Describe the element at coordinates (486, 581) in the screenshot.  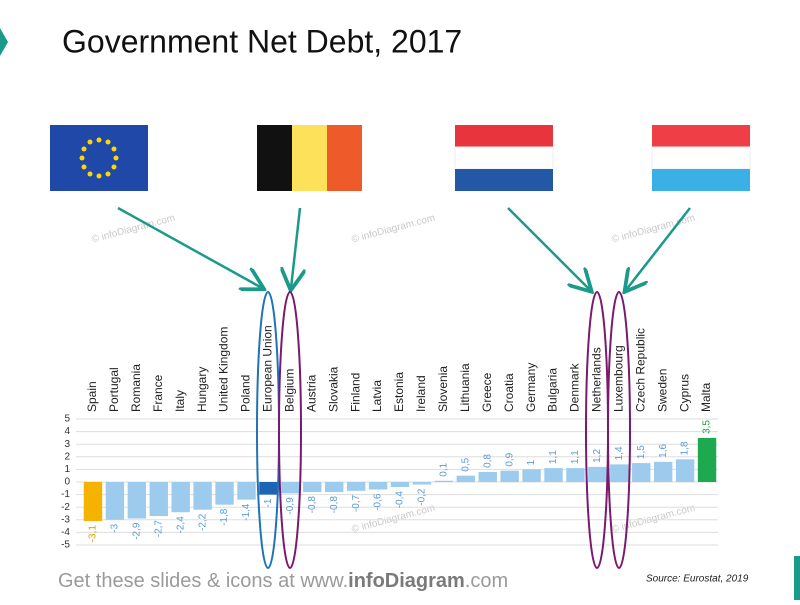
I see `footer-text: .com` at that location.